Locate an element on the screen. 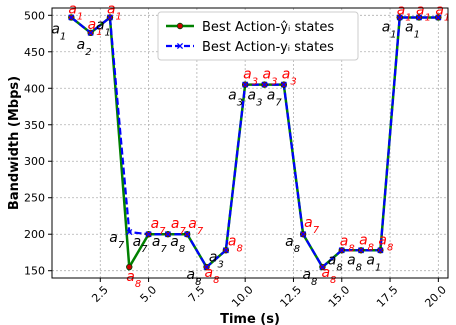 The width and height of the screenshot is (456, 325). x-tick-label: 15.0 is located at coordinates (339, 296).